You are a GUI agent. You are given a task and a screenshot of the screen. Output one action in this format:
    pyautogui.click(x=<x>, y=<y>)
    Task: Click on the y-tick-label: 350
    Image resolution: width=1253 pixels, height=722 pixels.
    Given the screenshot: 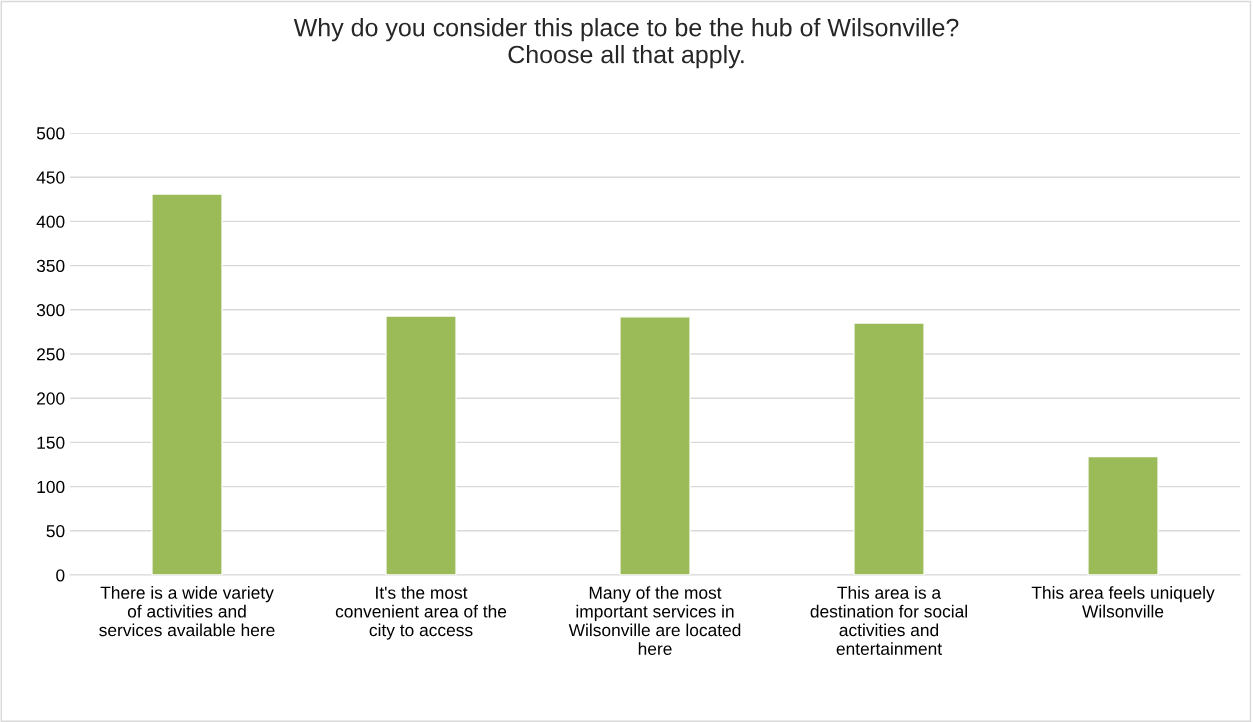 What is the action you would take?
    pyautogui.click(x=50, y=266)
    